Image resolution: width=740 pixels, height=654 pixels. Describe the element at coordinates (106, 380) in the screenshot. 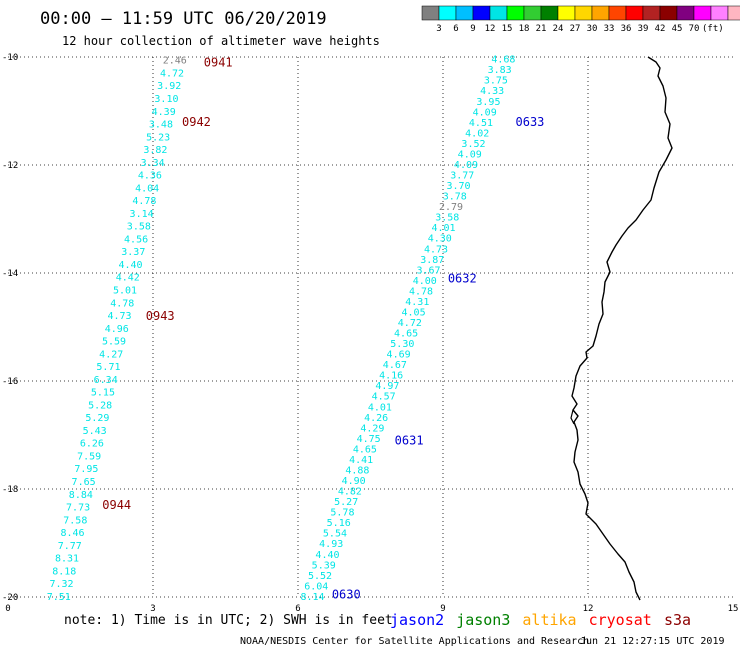

I see `wave-height-label: 6.34` at that location.